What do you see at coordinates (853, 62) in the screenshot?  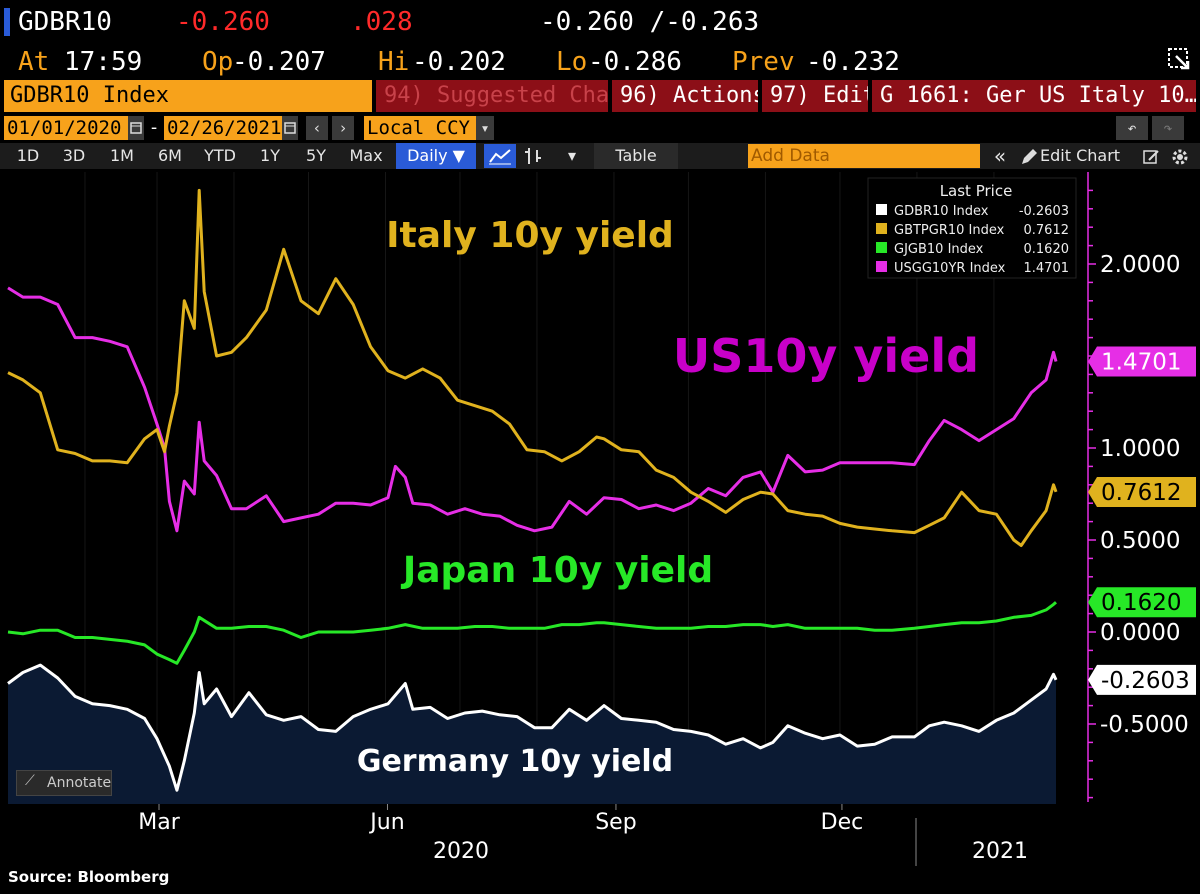 I see `prev-value: -0.232` at bounding box center [853, 62].